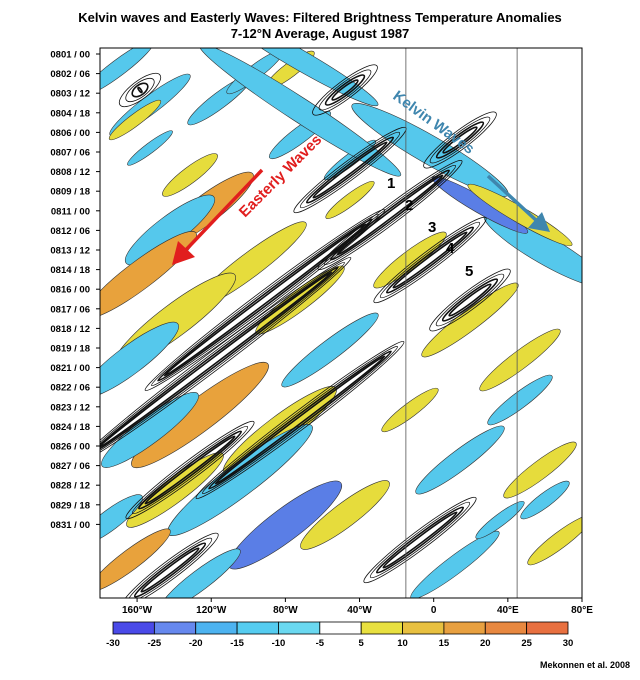  Describe the element at coordinates (359, 610) in the screenshot. I see `x-tick-label-3: 40°W` at that location.